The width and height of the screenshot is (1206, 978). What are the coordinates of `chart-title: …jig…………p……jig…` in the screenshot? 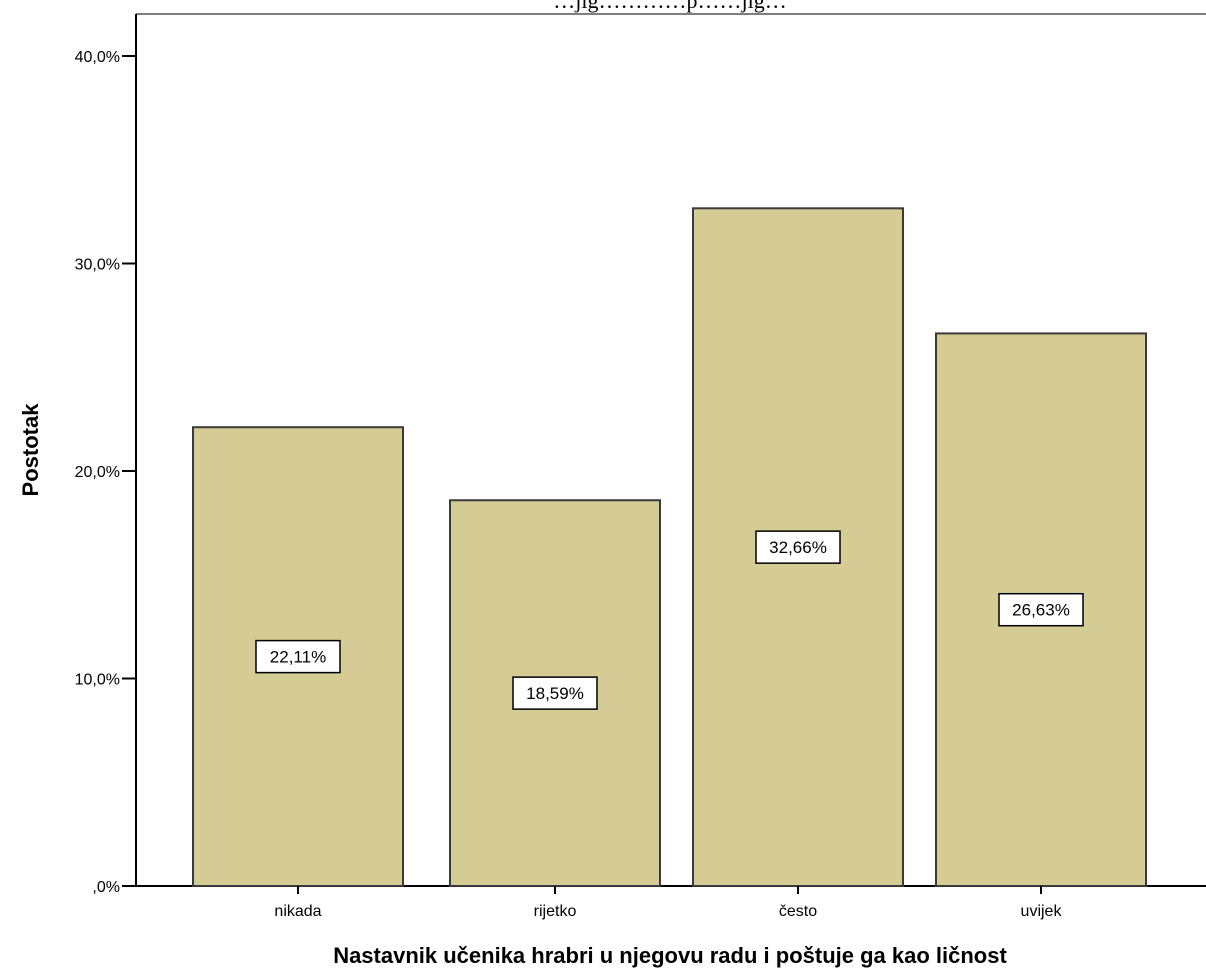 It's located at (669, 6).